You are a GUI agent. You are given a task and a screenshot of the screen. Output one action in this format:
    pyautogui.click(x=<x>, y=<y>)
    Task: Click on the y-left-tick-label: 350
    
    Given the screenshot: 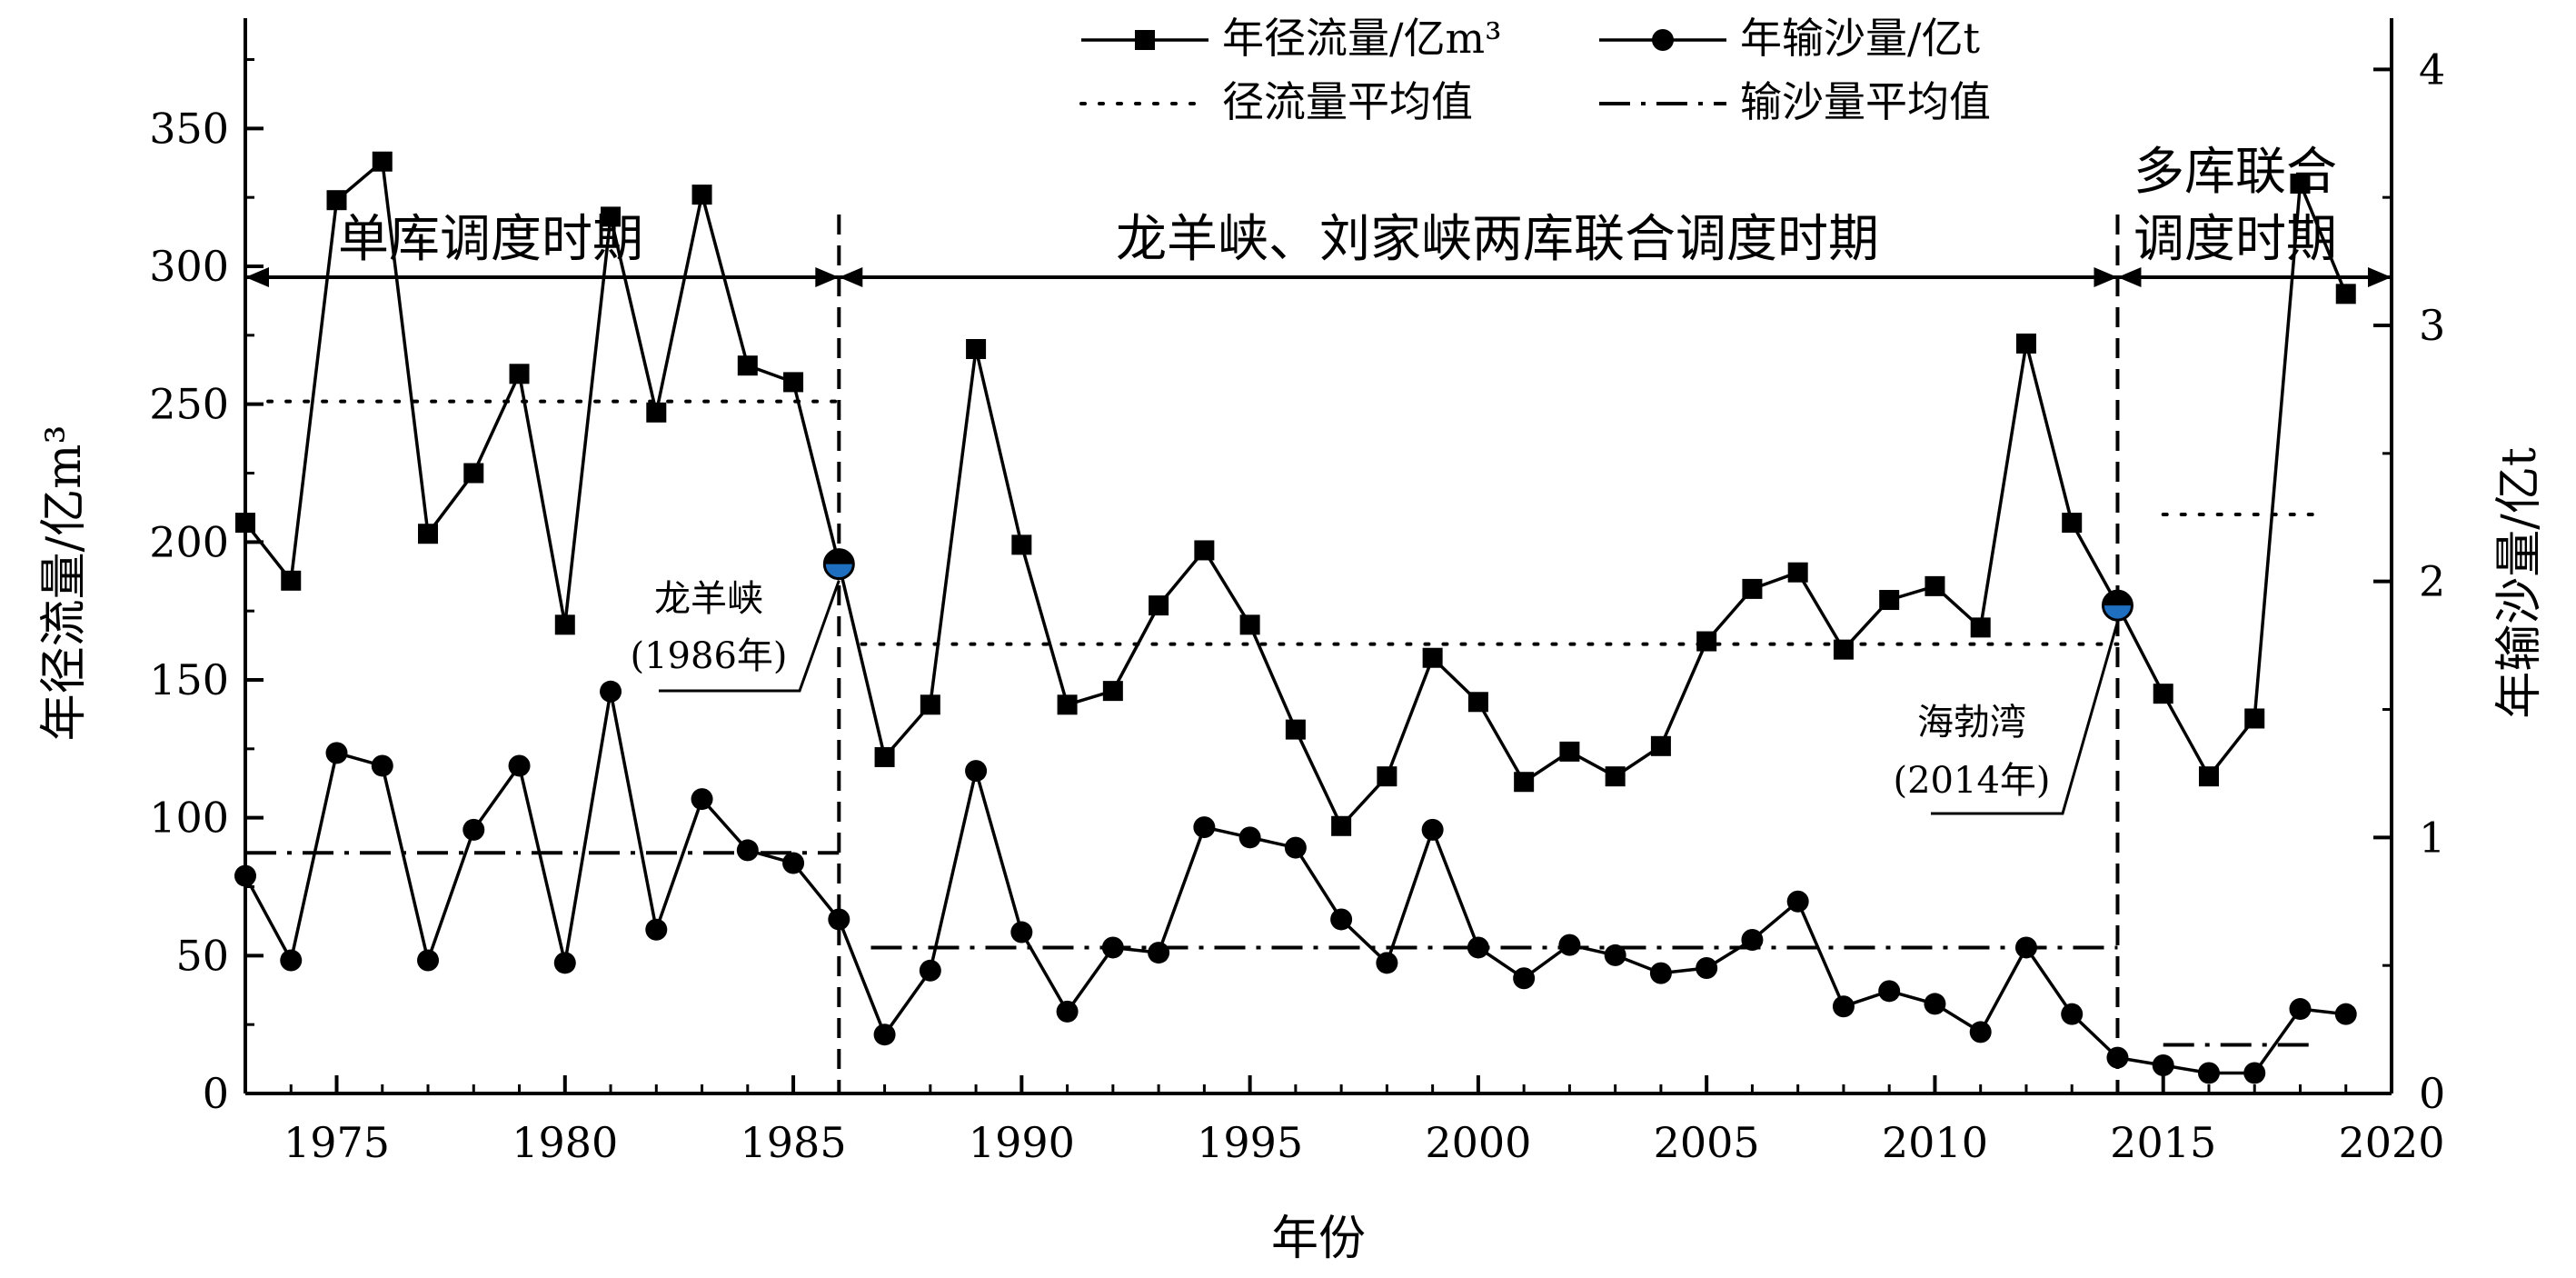 What is the action you would take?
    pyautogui.click(x=189, y=128)
    